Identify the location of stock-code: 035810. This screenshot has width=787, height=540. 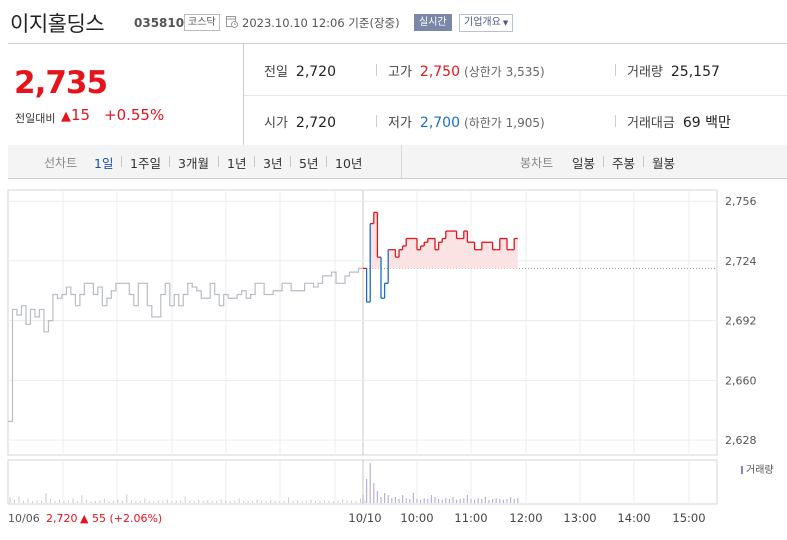
(159, 23).